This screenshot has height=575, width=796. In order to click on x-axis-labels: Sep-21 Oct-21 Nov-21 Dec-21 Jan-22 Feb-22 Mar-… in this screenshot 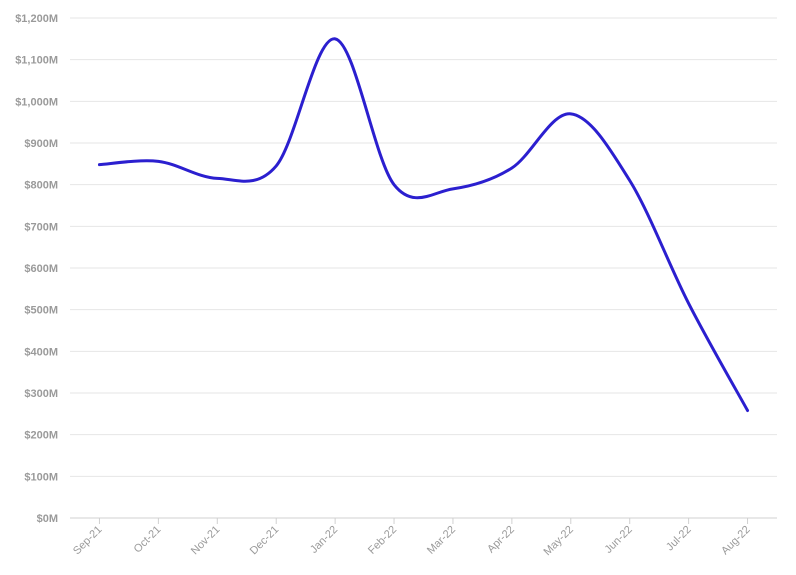, I will do `click(412, 541)`.